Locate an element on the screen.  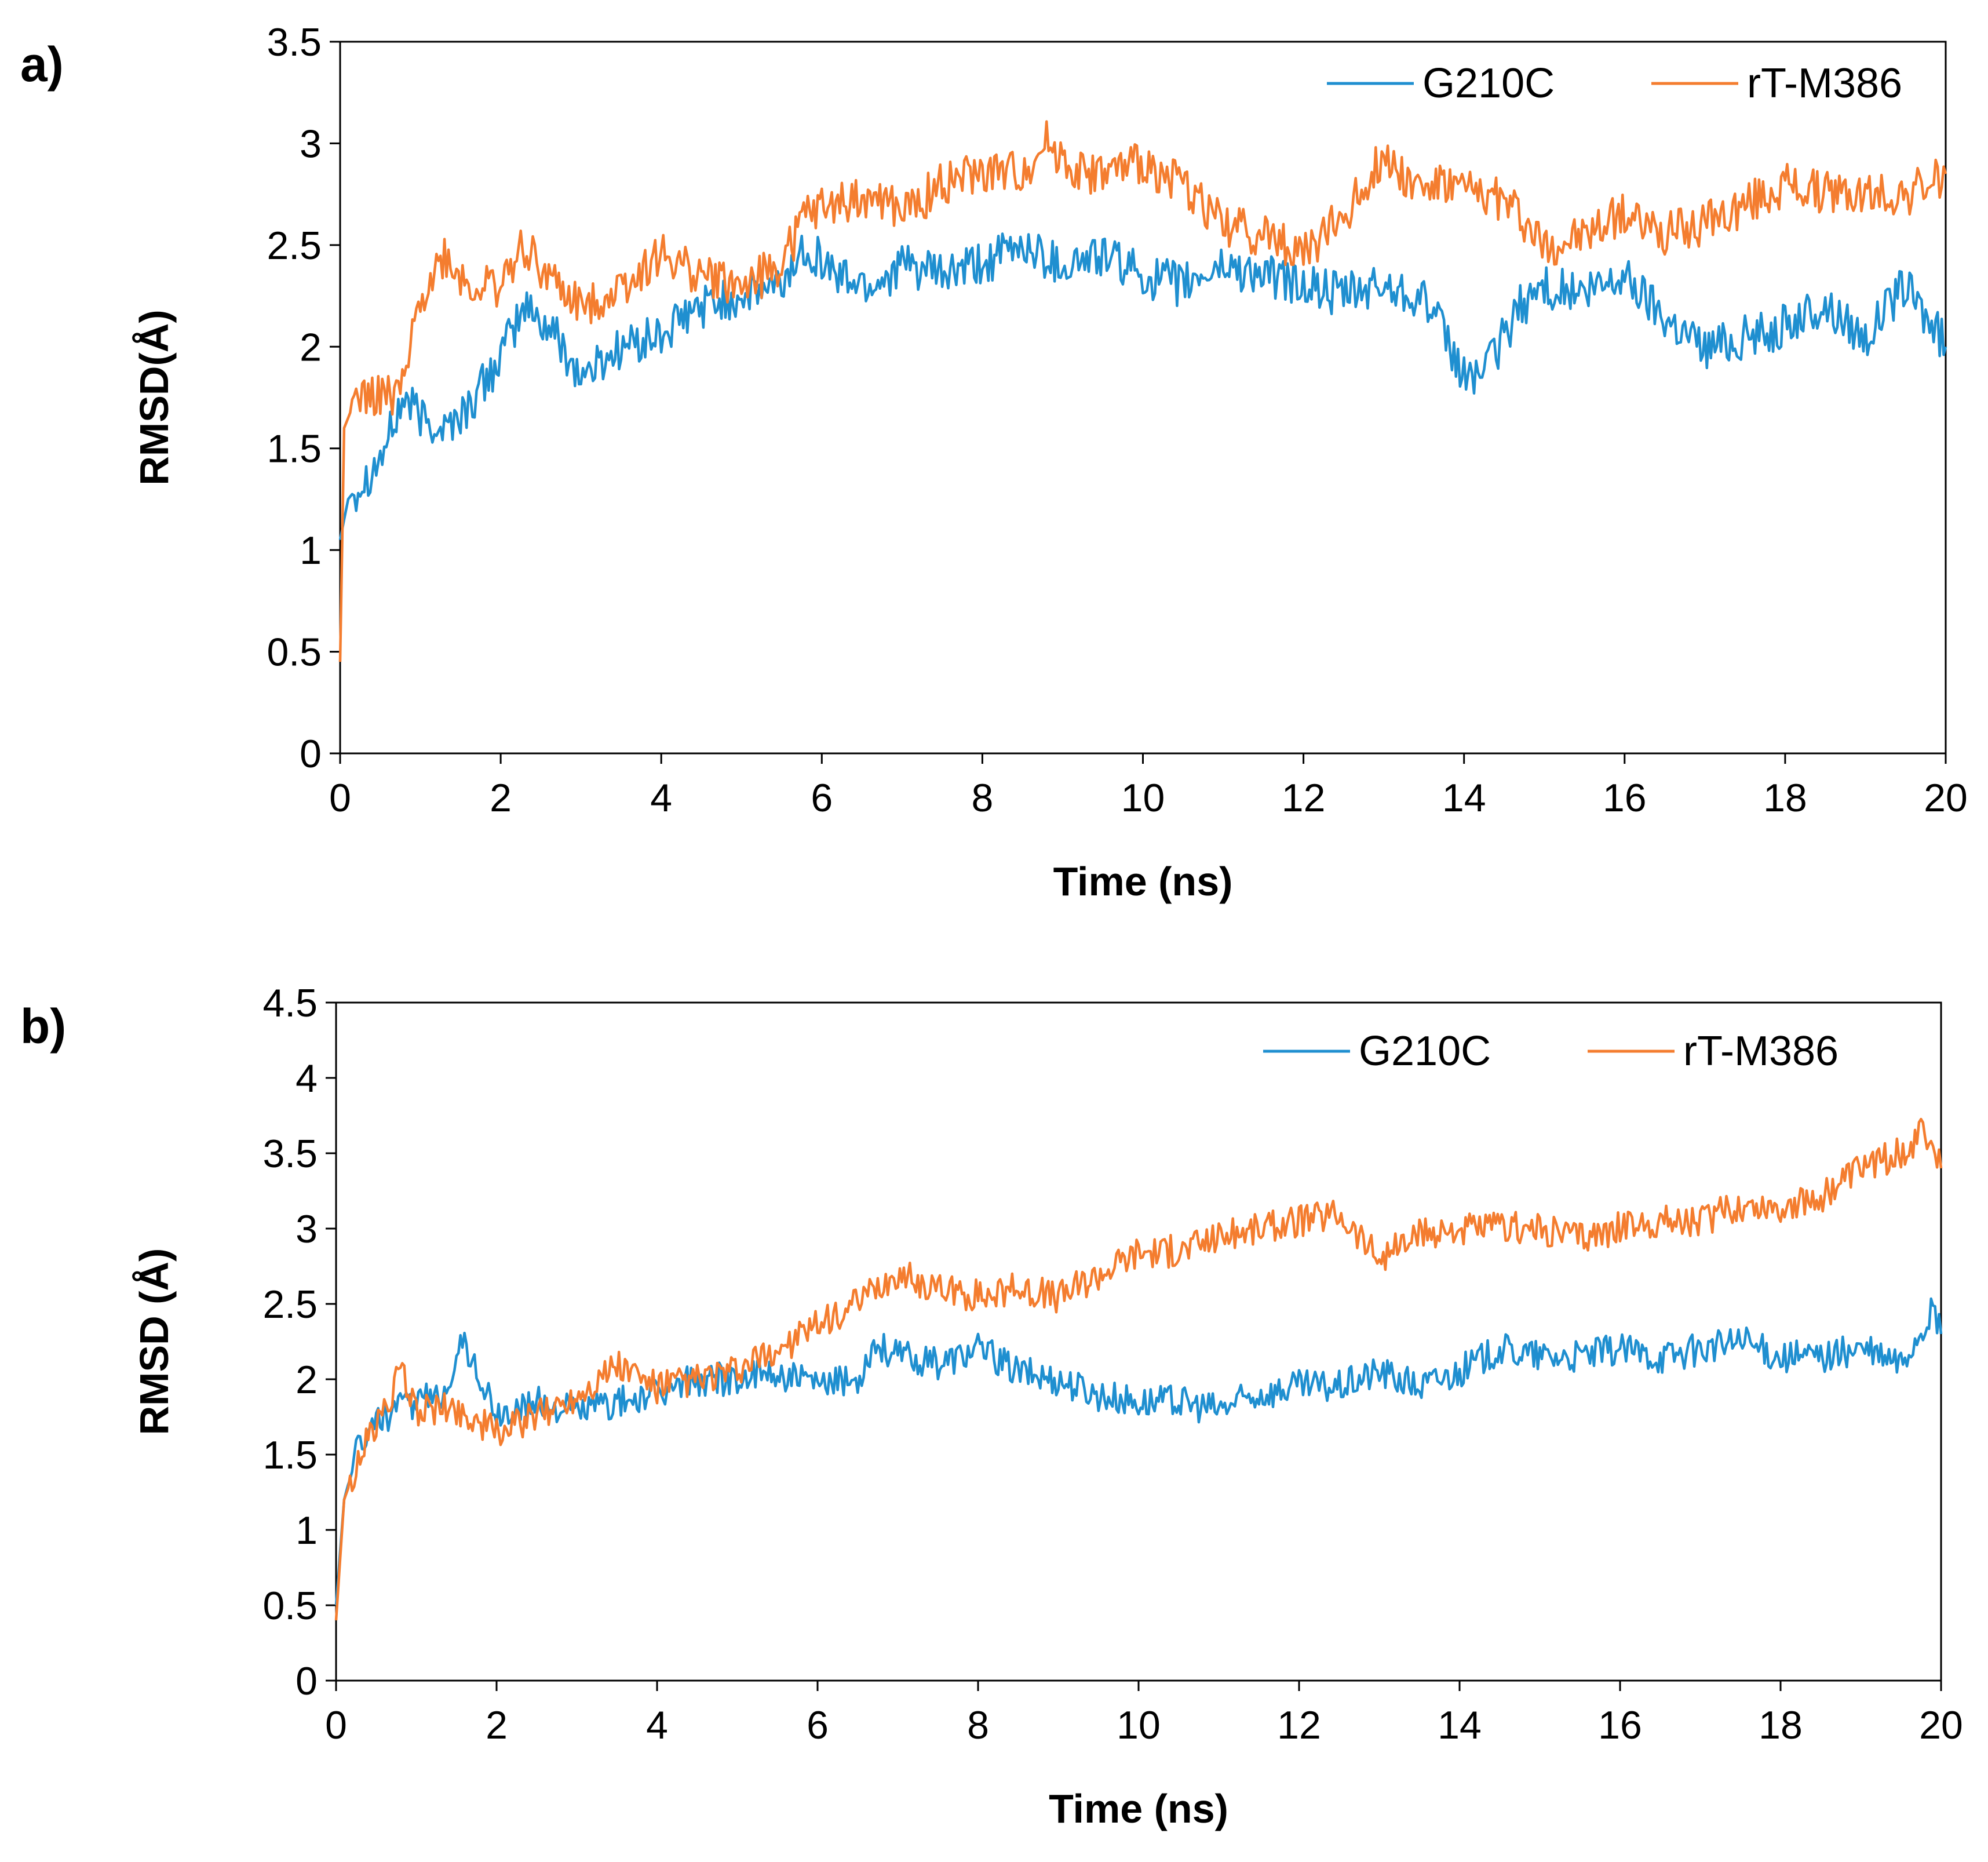
panel-label-a: a) is located at coordinates (42, 64).